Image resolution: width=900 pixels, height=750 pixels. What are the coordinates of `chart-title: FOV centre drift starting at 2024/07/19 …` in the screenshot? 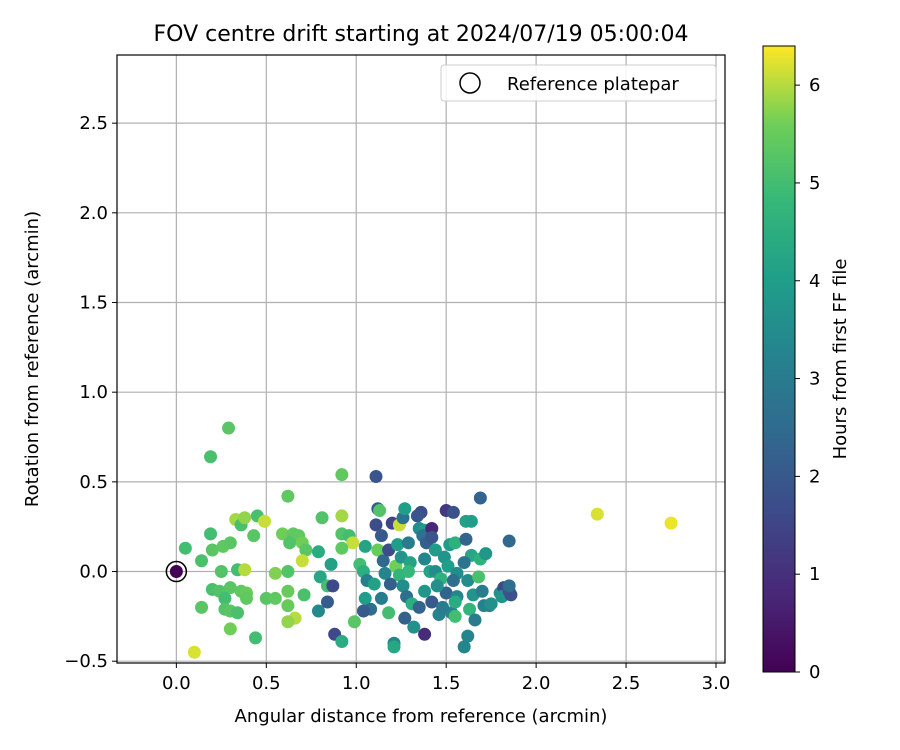 It's located at (421, 34).